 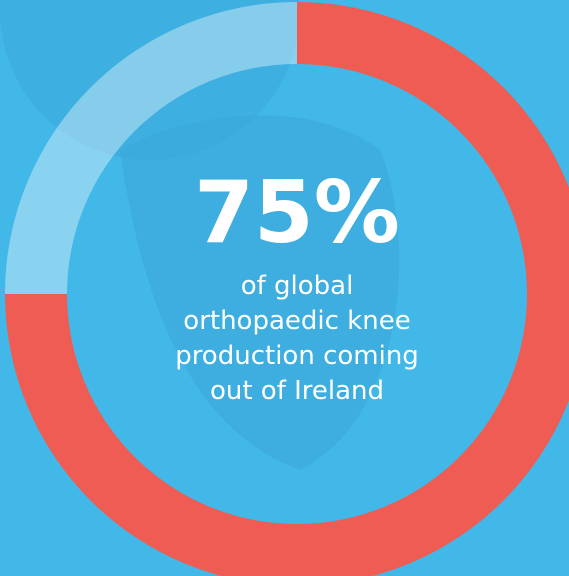 I want to click on caption-line: orthopaedic knee, so click(x=296, y=321).